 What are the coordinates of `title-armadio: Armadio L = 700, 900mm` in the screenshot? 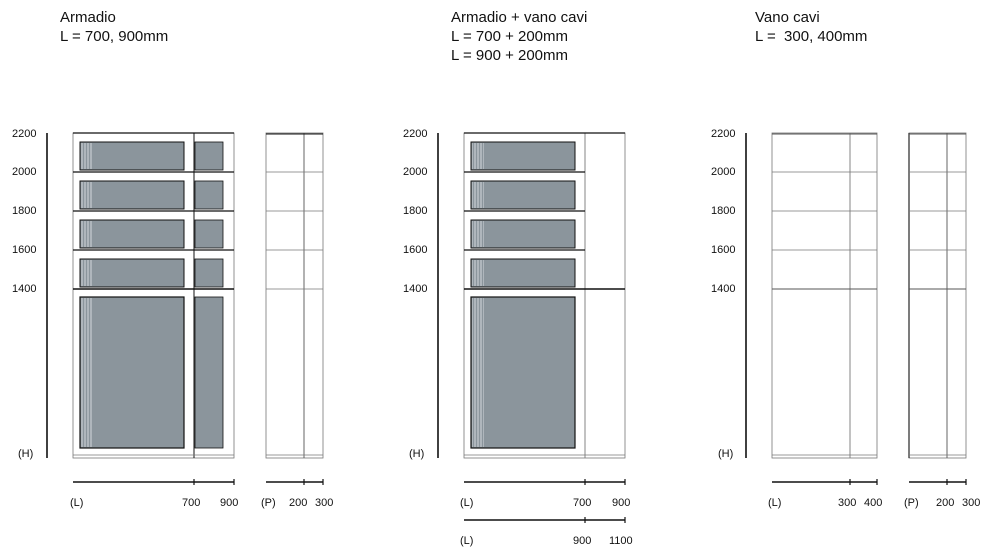 It's located at (114, 27).